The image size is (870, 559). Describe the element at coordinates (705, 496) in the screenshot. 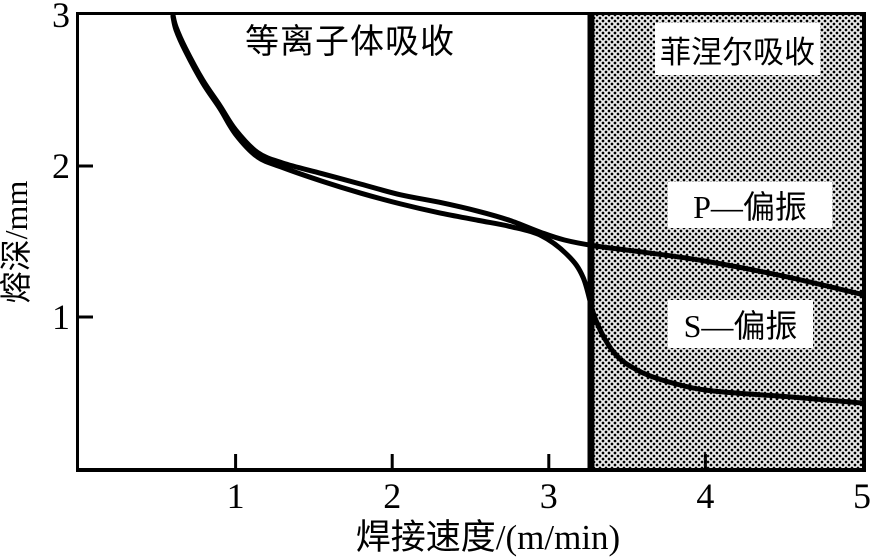

I see `x-tick-label: 4` at that location.